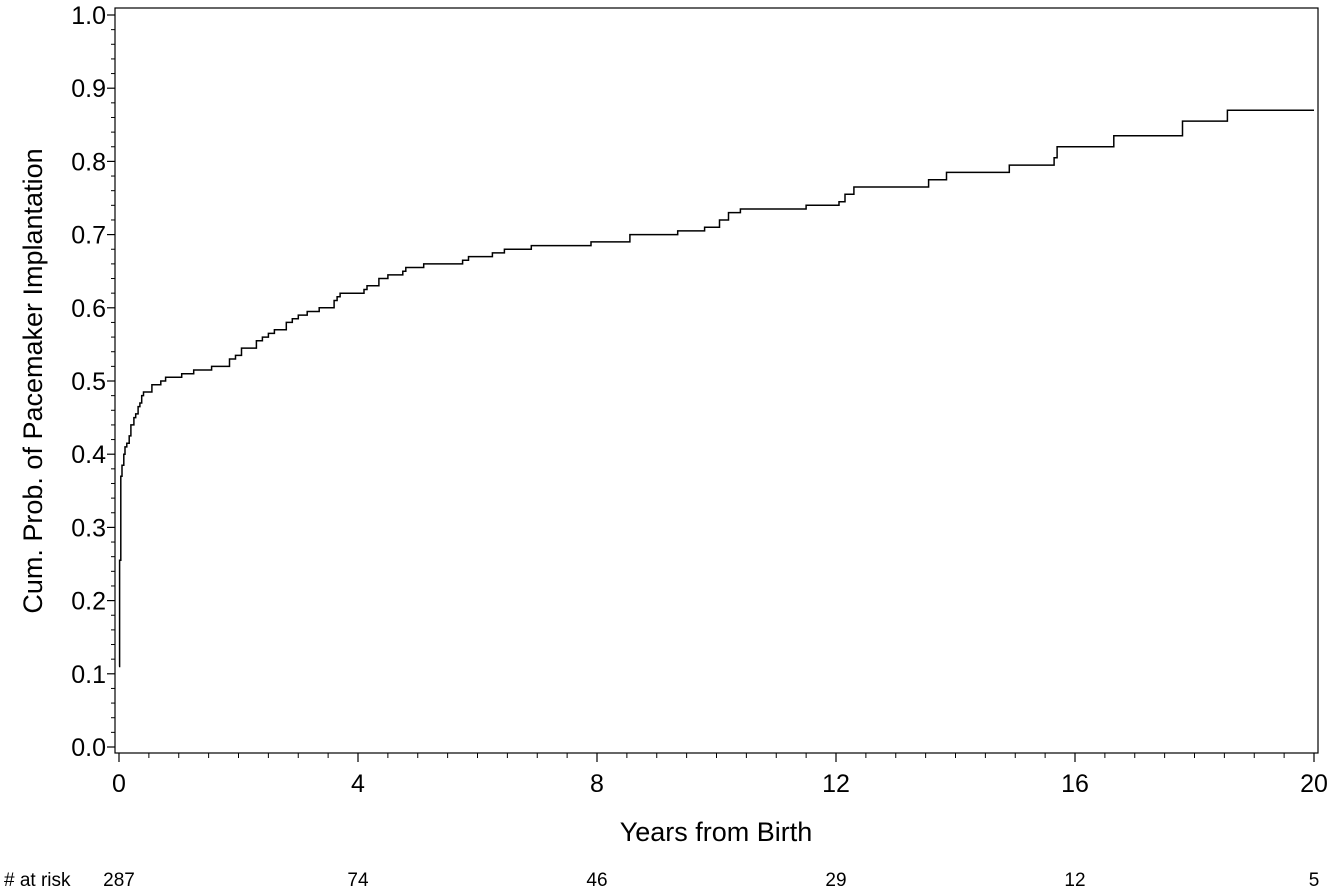 The height and width of the screenshot is (891, 1333). Describe the element at coordinates (1075, 784) in the screenshot. I see `x-tick-label: 16` at that location.